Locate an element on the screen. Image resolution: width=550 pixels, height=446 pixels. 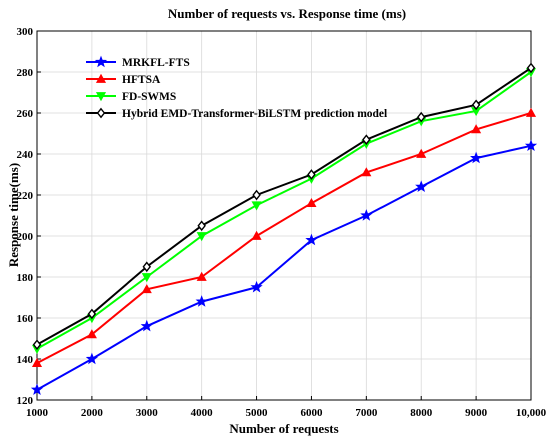
y-tick-label: 200 is located at coordinates (25, 237).